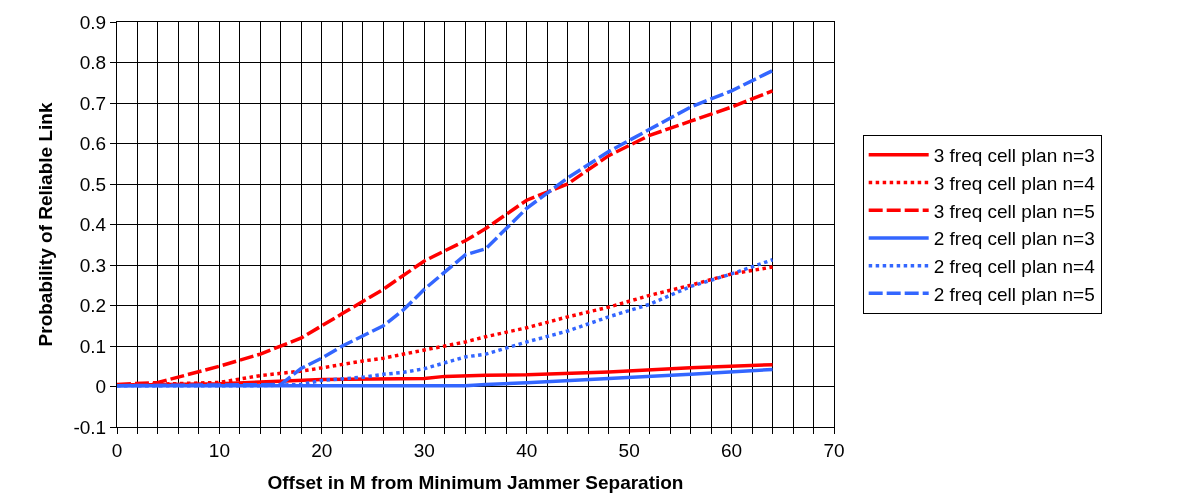 This screenshot has width=1196, height=501. What do you see at coordinates (322, 450) in the screenshot?
I see `x-tick-label: 20` at bounding box center [322, 450].